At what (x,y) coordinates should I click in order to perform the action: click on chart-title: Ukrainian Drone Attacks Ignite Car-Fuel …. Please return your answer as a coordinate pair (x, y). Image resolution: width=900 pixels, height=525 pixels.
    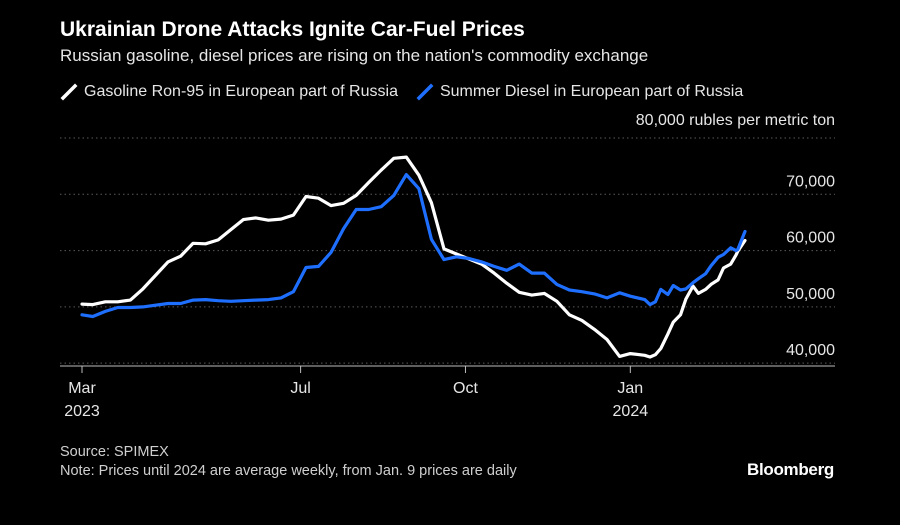
    Looking at the image, I should click on (292, 29).